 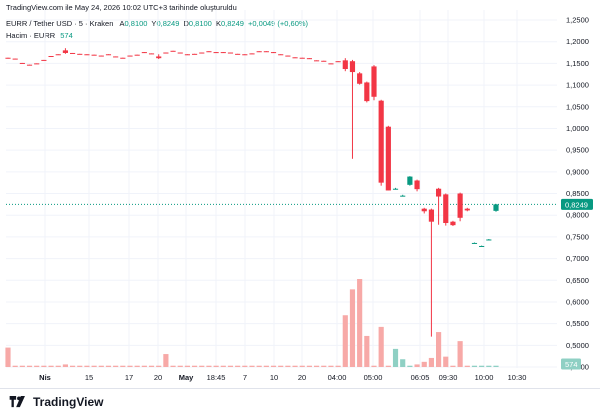 What do you see at coordinates (577, 106) in the screenshot?
I see `price-tick-label: 1,0500` at bounding box center [577, 106].